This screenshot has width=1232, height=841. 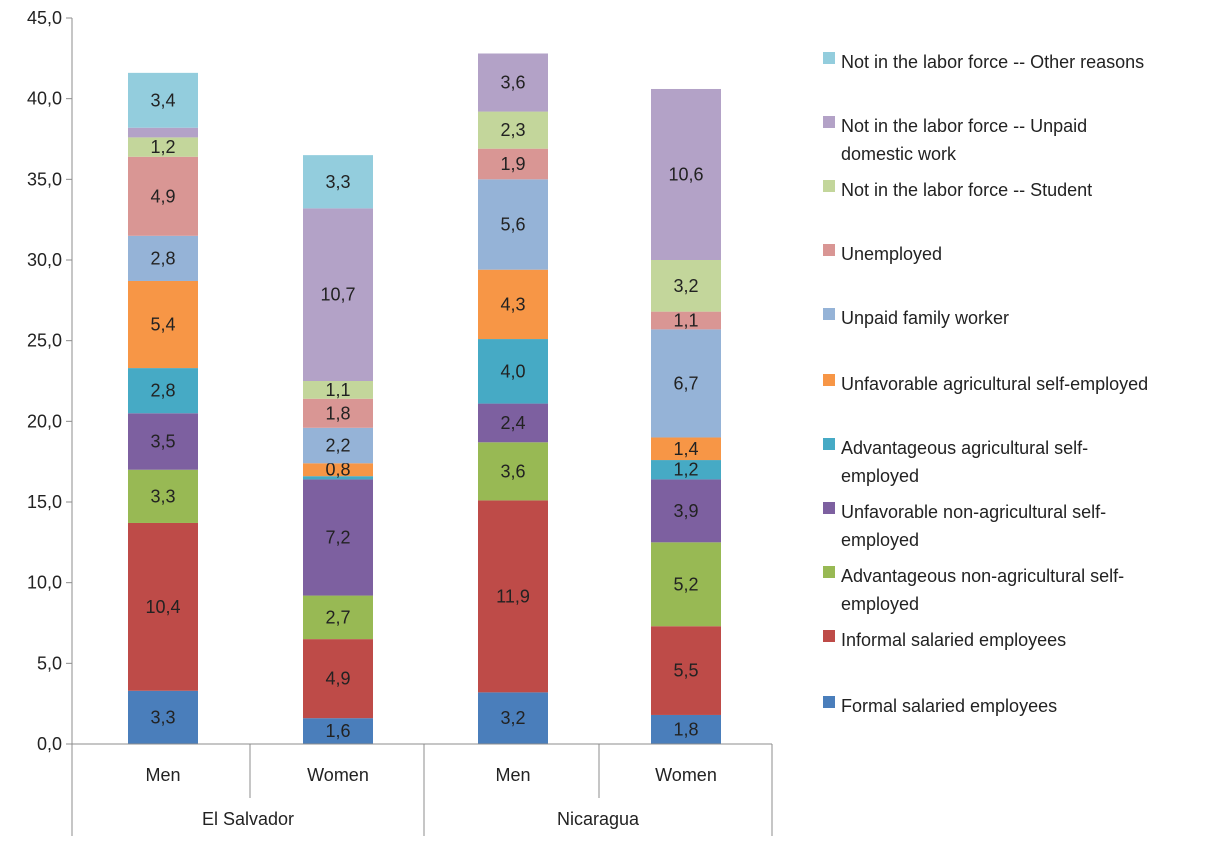 I want to click on legend-label: Formal salaried employees, so click(x=949, y=706).